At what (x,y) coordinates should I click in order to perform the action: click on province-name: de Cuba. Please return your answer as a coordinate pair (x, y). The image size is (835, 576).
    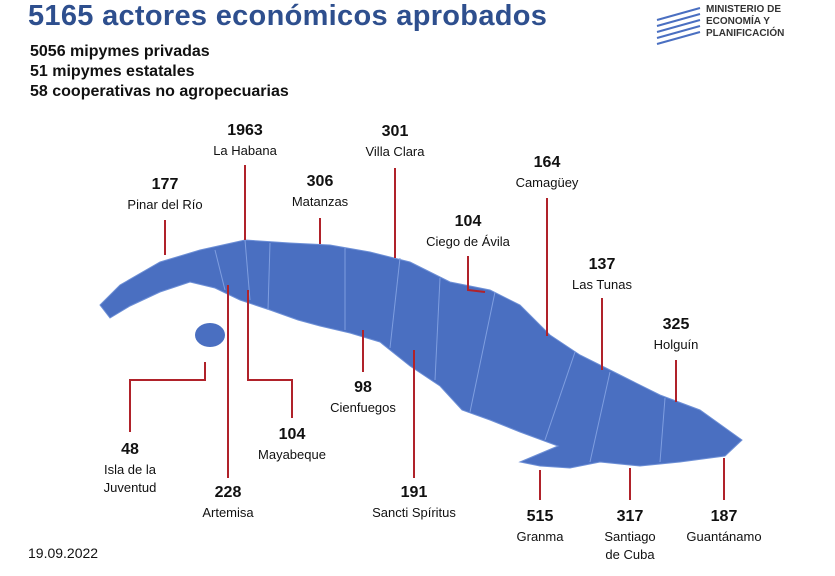
    Looking at the image, I should click on (630, 554).